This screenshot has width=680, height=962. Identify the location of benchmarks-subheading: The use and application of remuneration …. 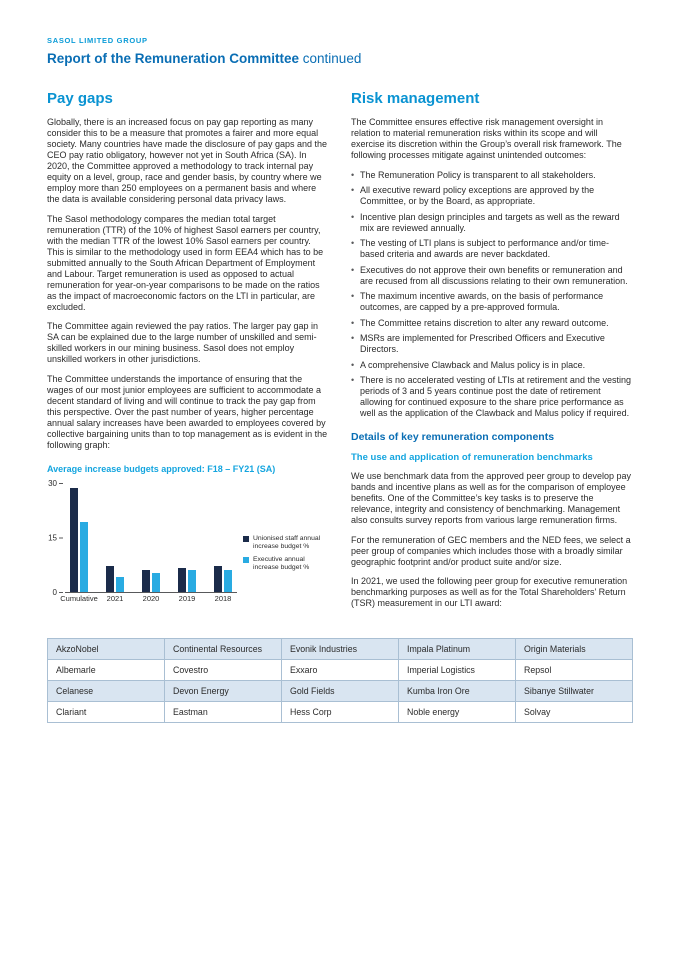
(472, 457).